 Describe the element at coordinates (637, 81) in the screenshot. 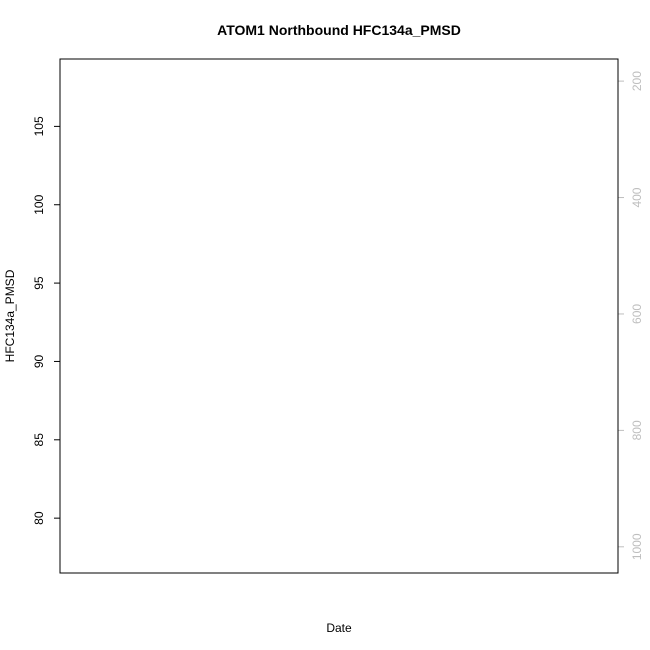

I see `y2-tick-label: 200` at that location.